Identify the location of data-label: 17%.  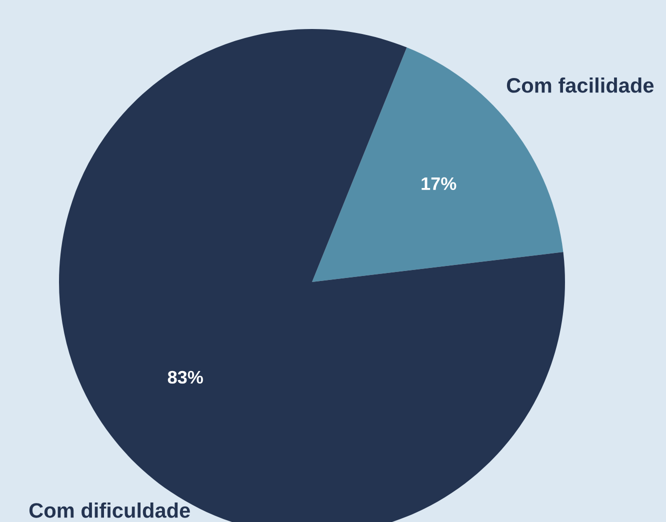
(439, 183).